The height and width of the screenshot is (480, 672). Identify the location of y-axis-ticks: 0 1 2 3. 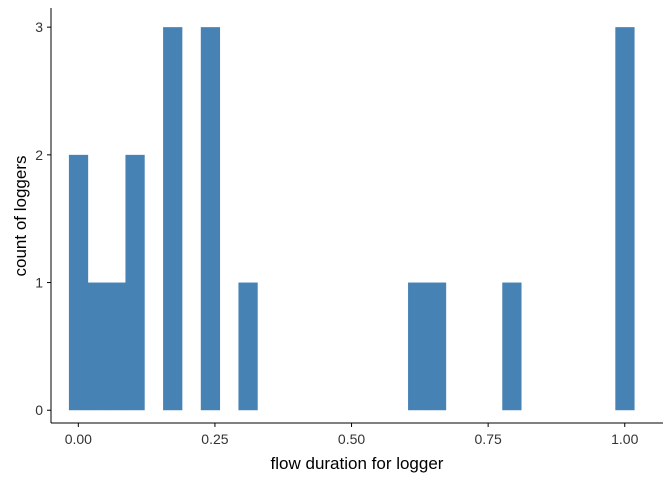
(43, 218).